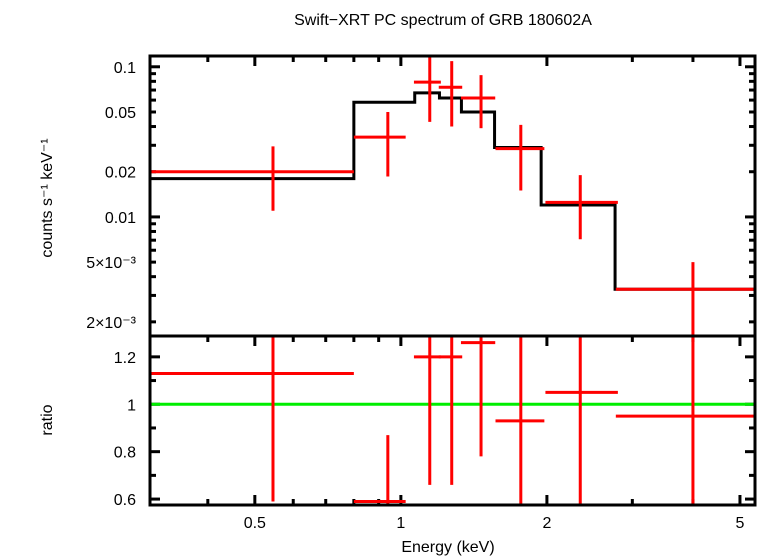 This screenshot has width=758, height=556. I want to click on y-tick-label: 0.8, so click(125, 453).